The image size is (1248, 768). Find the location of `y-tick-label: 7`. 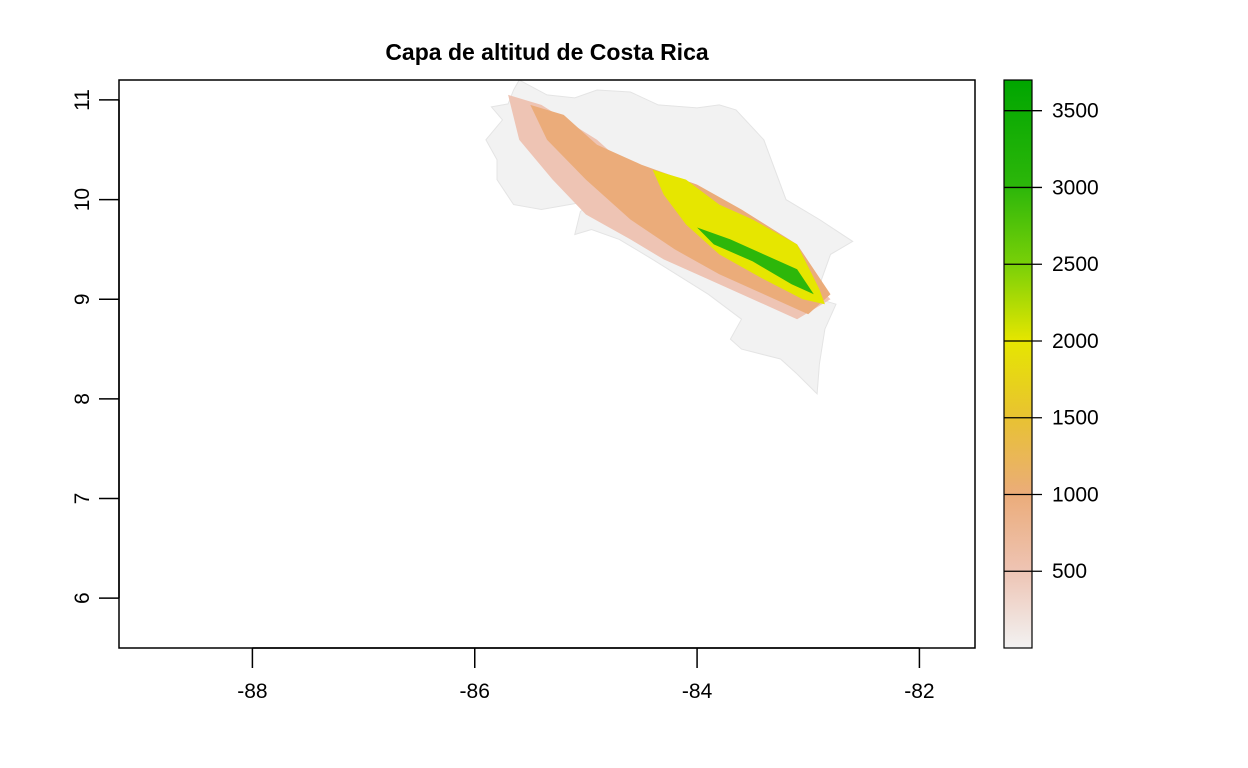

y-tick-label: 7 is located at coordinates (82, 499).